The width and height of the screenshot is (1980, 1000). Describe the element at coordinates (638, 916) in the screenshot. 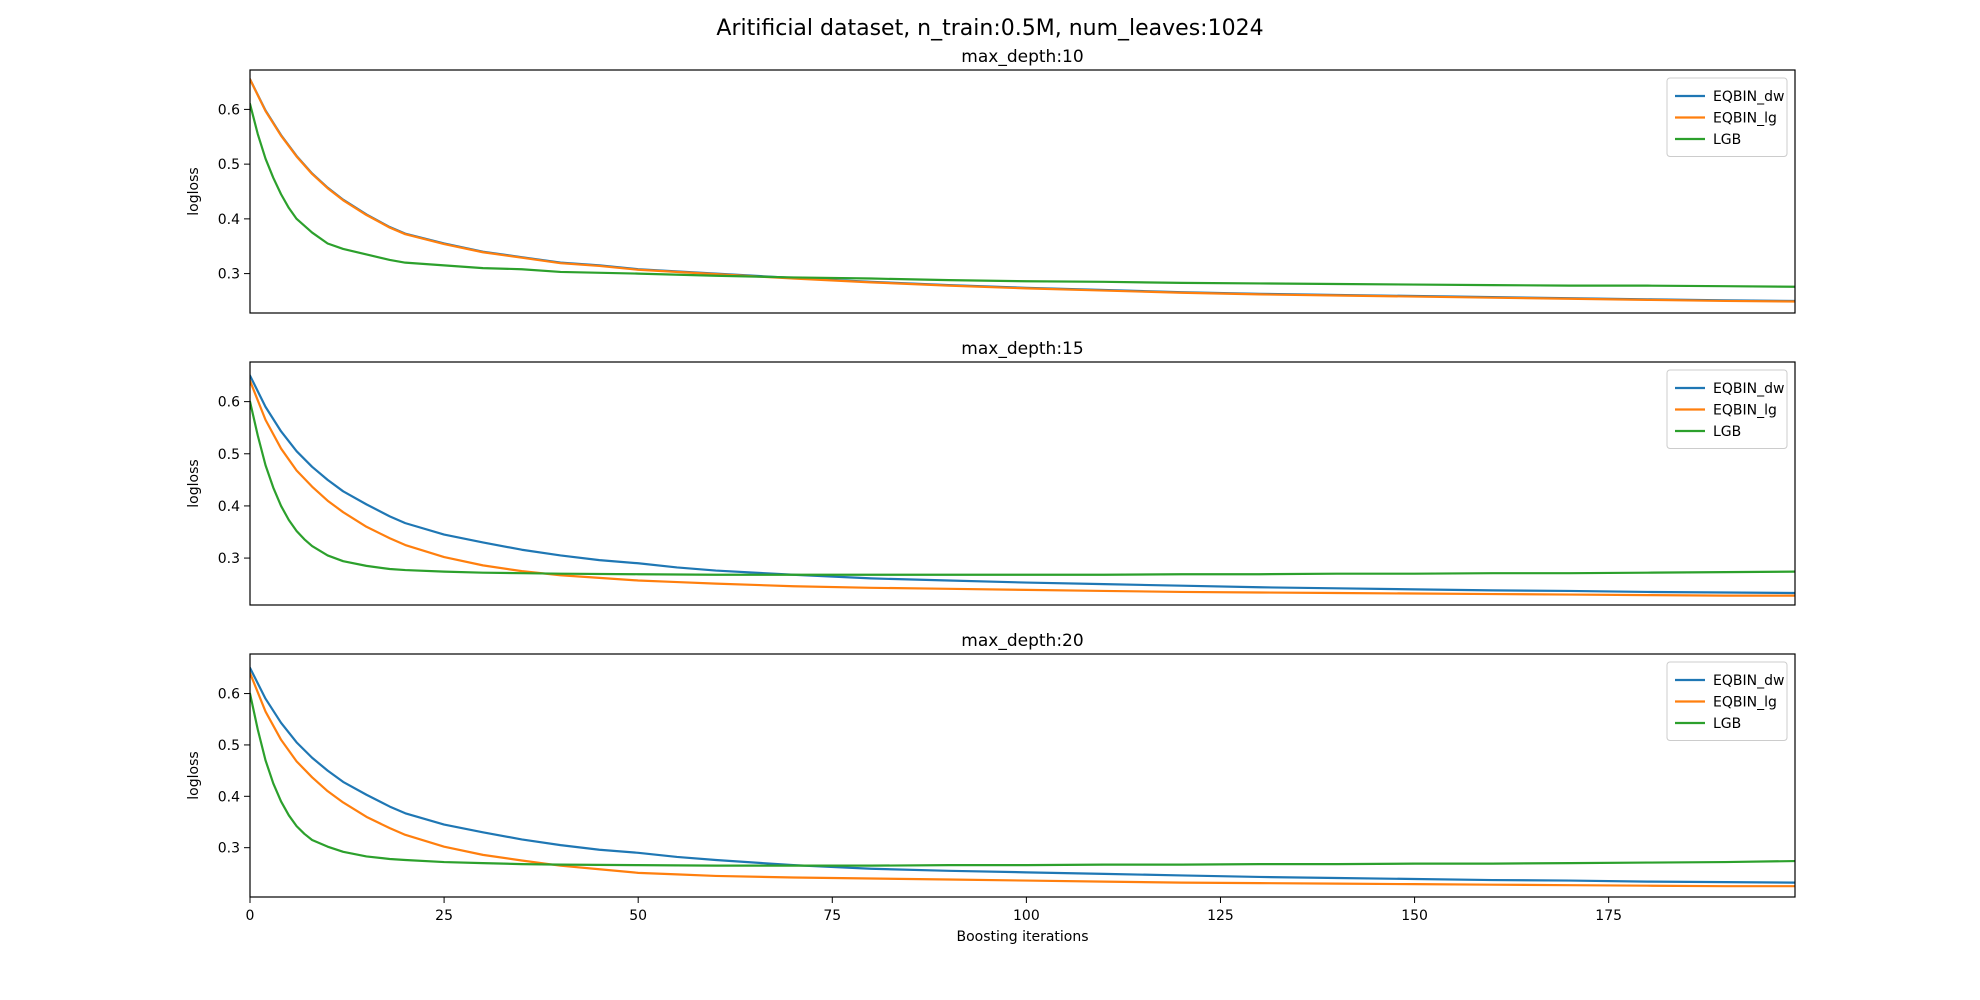

I see `x-tick-label: 50` at that location.